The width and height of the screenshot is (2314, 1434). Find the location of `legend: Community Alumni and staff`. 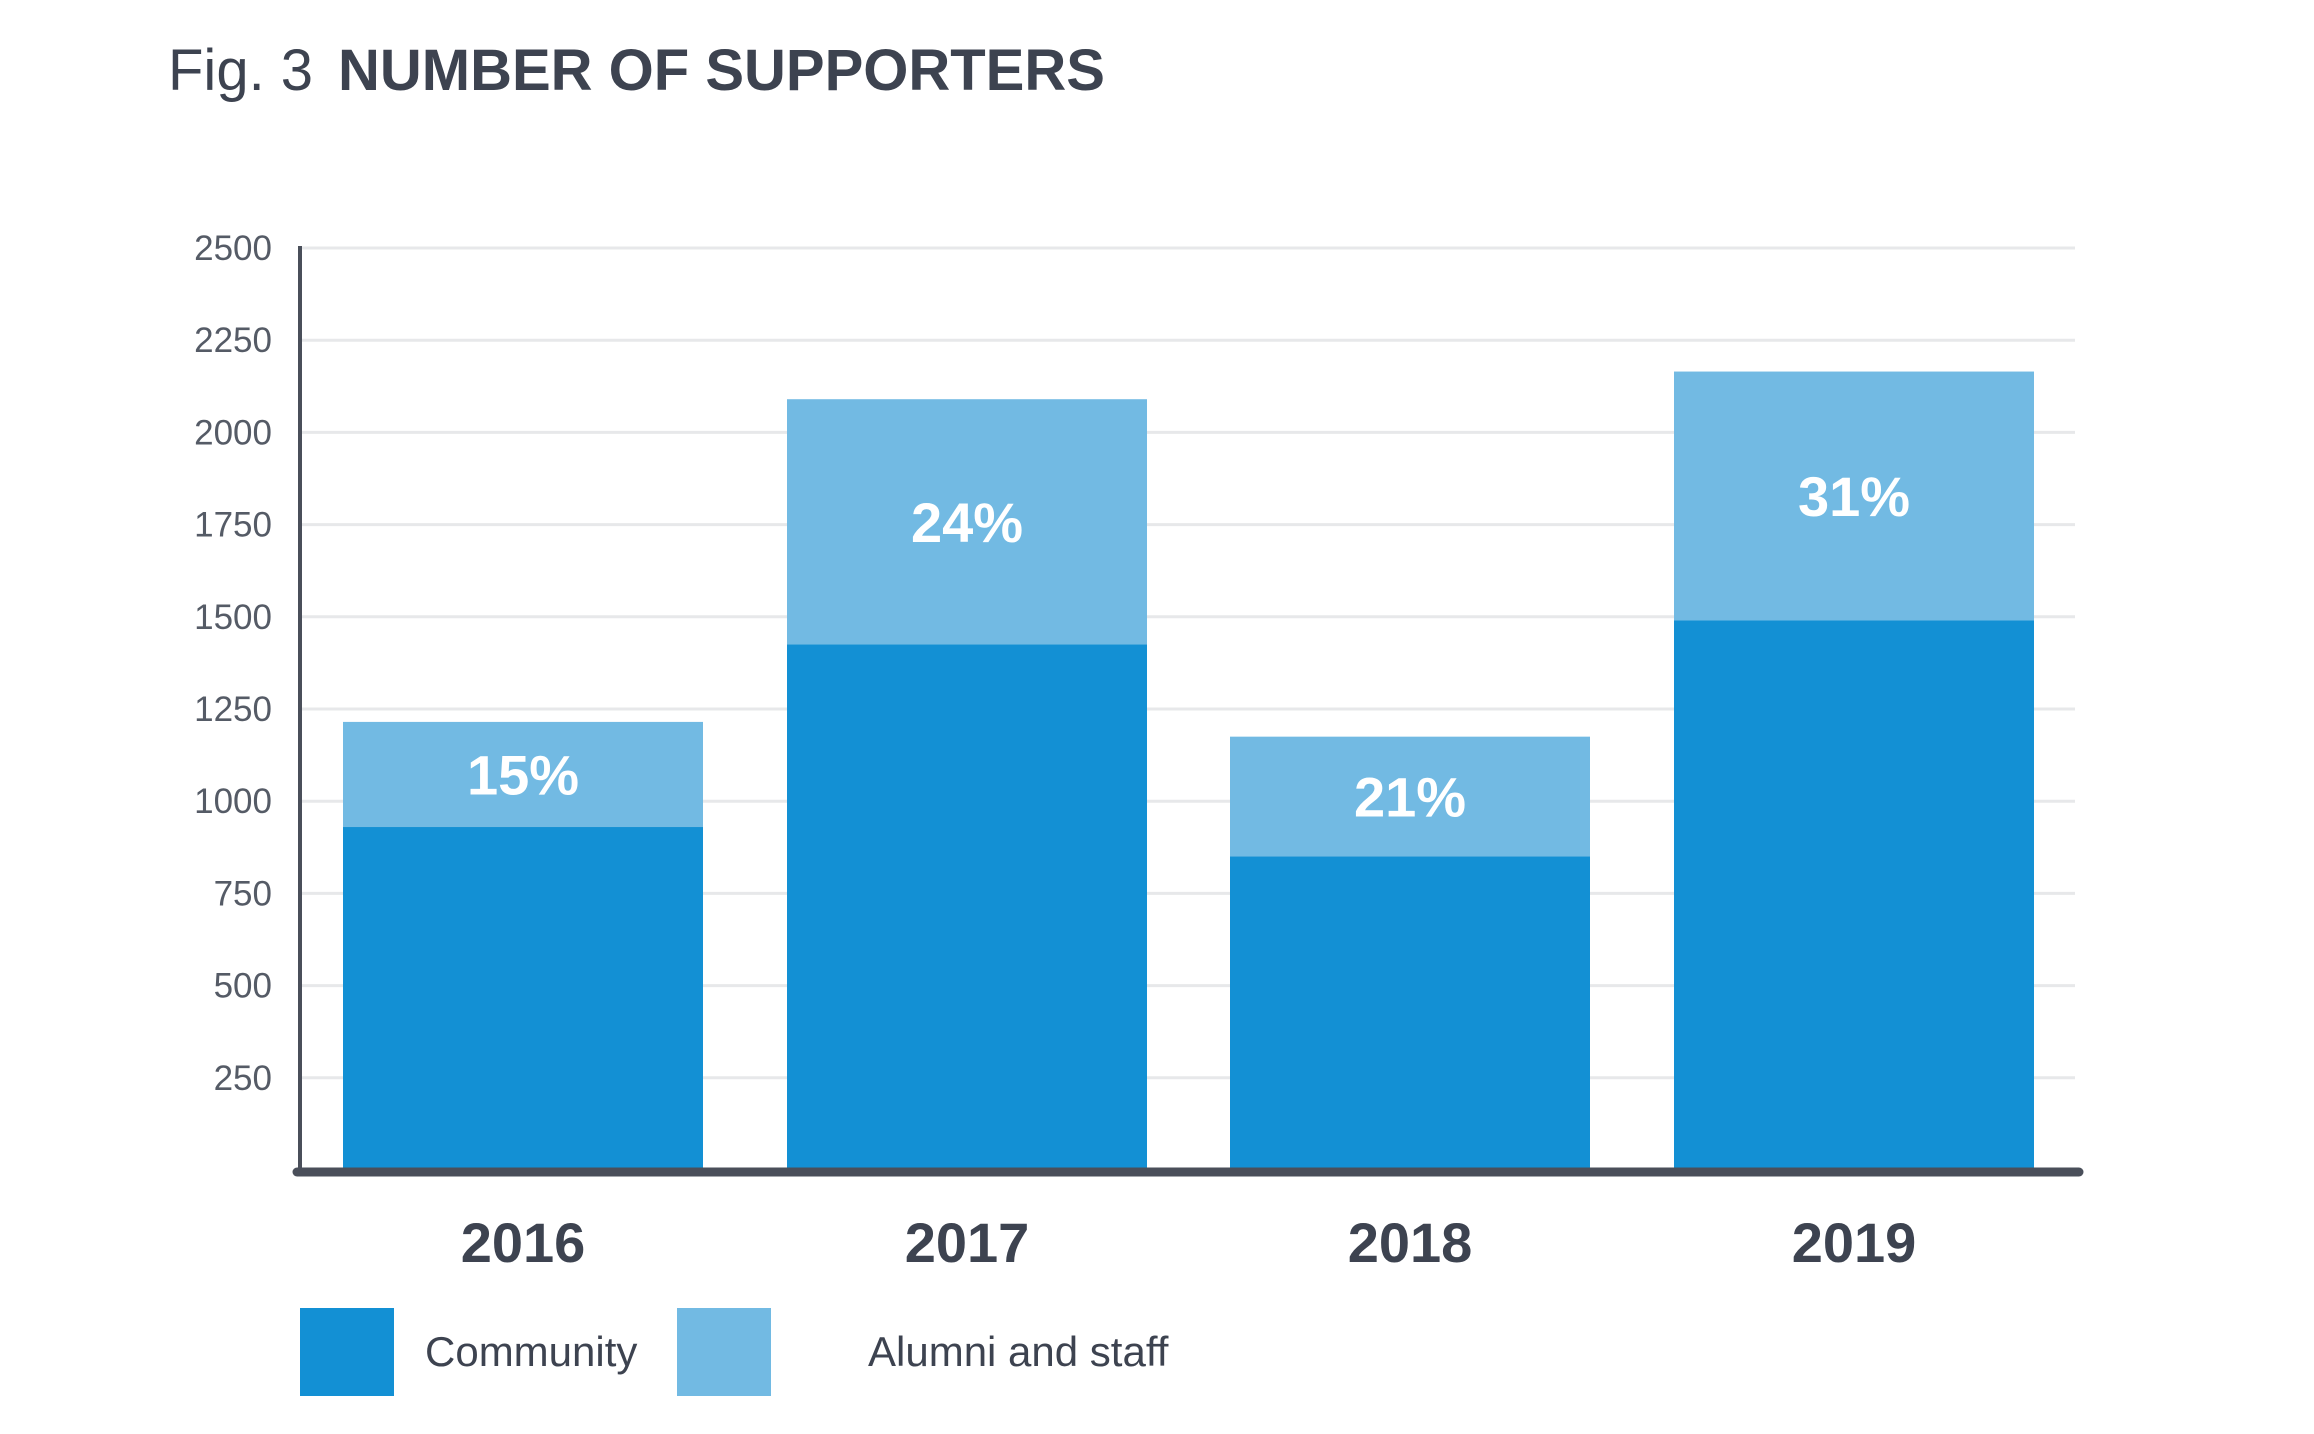

legend: Community Alumni and staff is located at coordinates (734, 1352).